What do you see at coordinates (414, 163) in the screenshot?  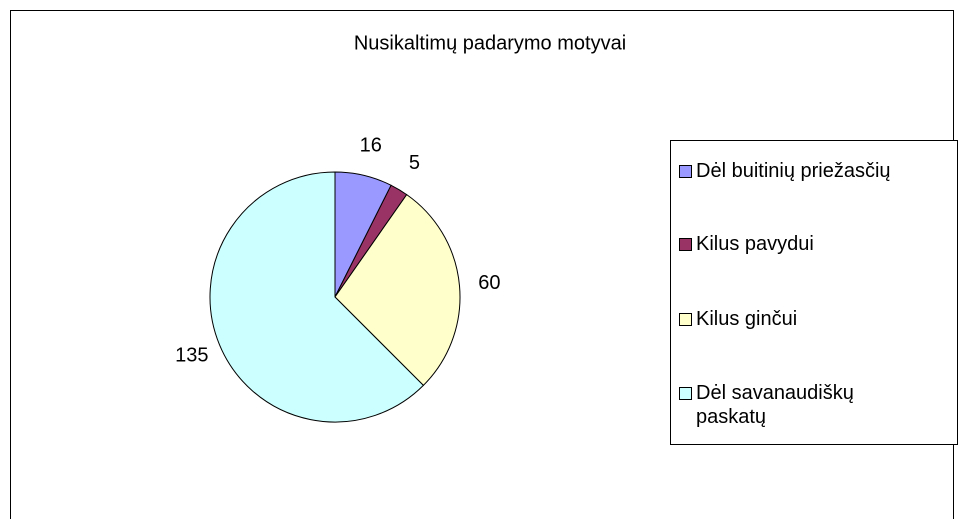 I see `data-label: 5` at bounding box center [414, 163].